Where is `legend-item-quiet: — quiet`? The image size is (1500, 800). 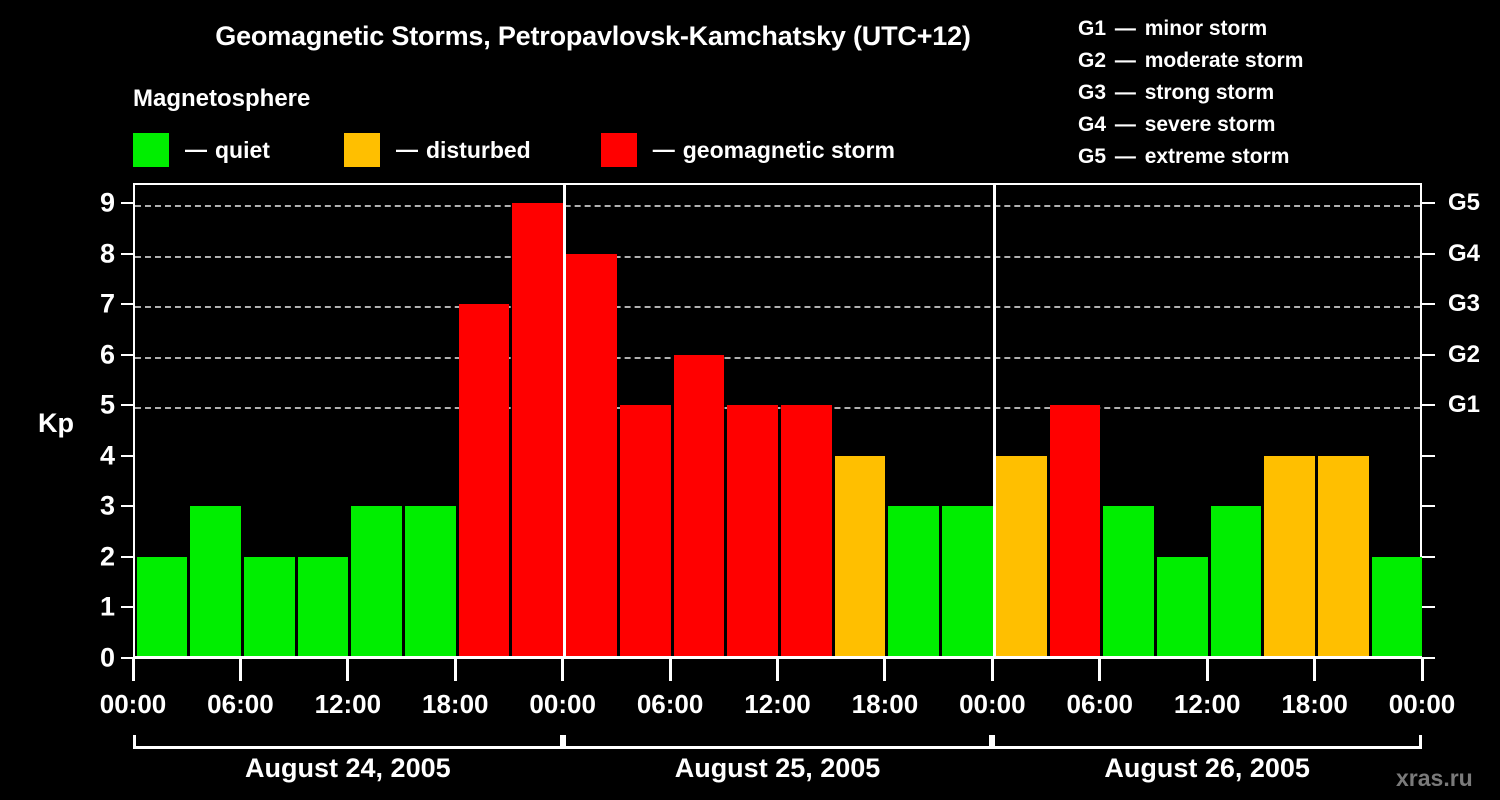
legend-item-quiet: — quiet is located at coordinates (201, 150).